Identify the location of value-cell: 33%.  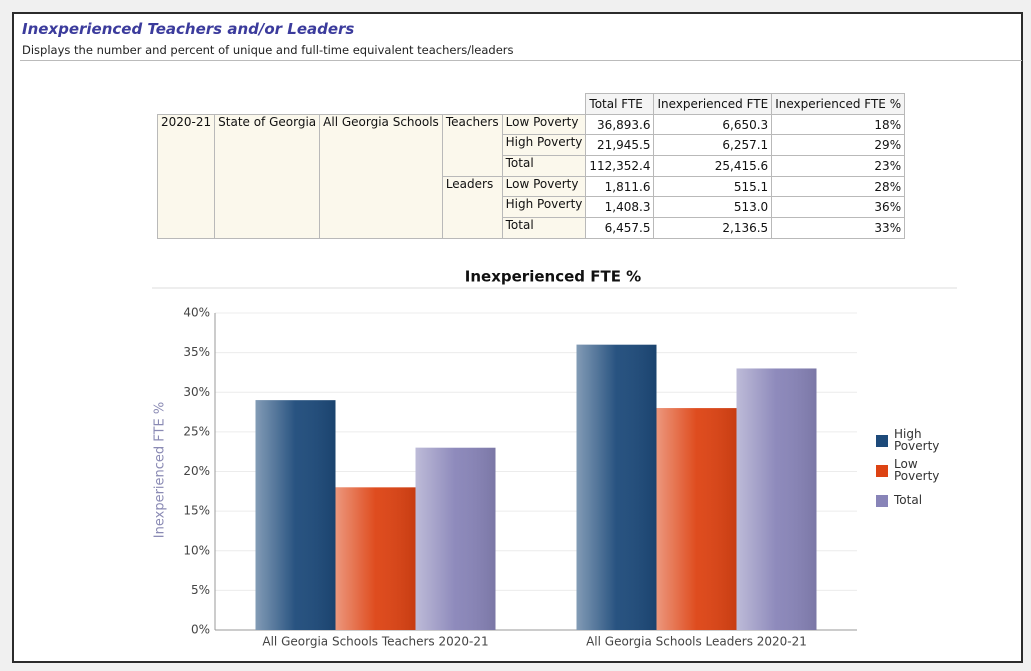
(838, 228).